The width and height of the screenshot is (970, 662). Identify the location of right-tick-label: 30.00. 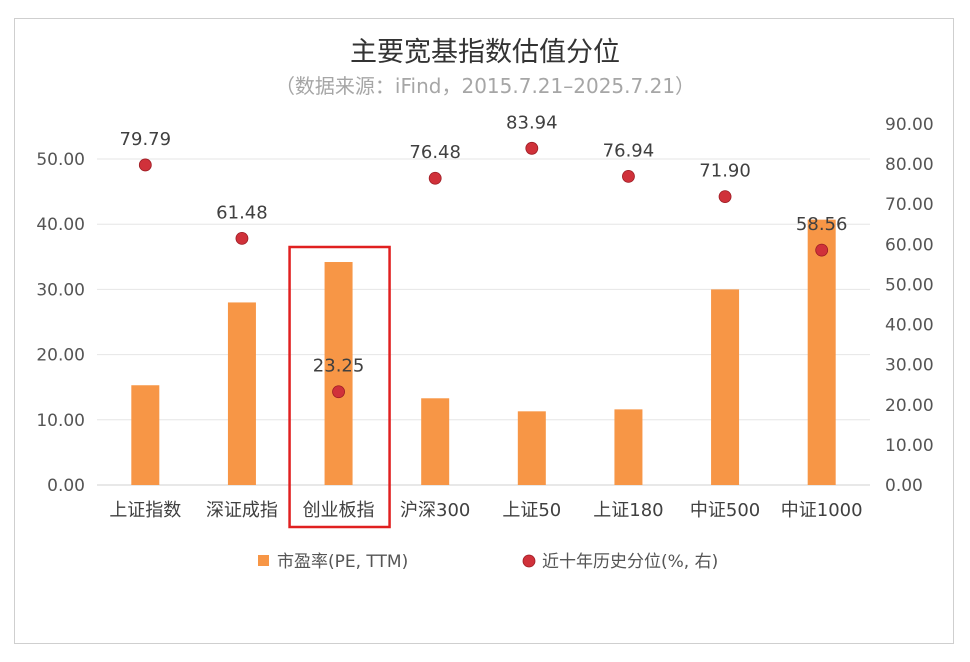
(909, 366).